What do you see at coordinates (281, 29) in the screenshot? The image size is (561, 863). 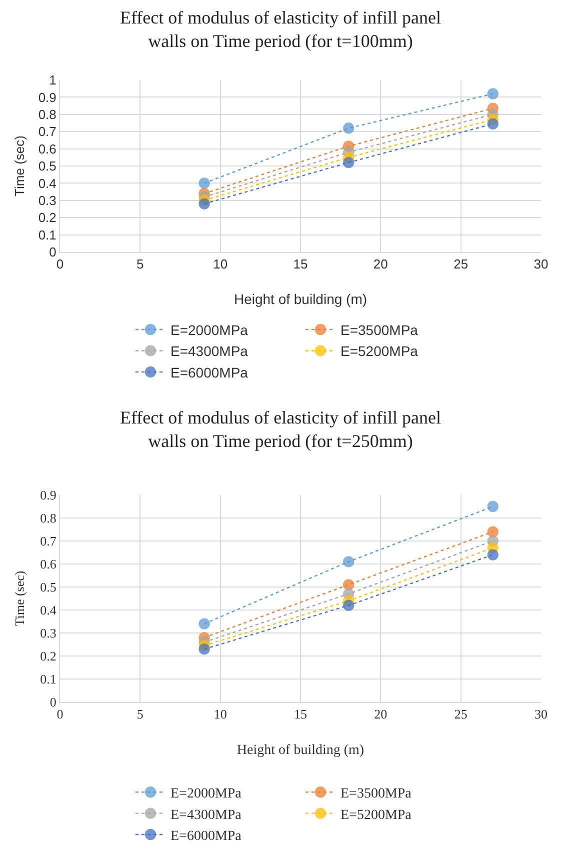 I see `chart-title: Effect of modulus of elasticity of infill panel walls on Time period (for t=100mm)` at bounding box center [281, 29].